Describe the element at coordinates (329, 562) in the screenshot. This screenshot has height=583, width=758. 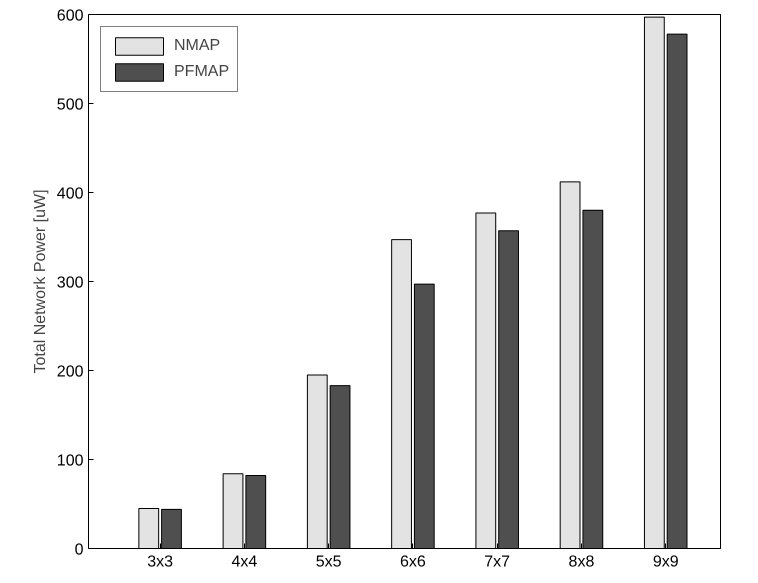
I see `x-tick-label: 5x5` at that location.